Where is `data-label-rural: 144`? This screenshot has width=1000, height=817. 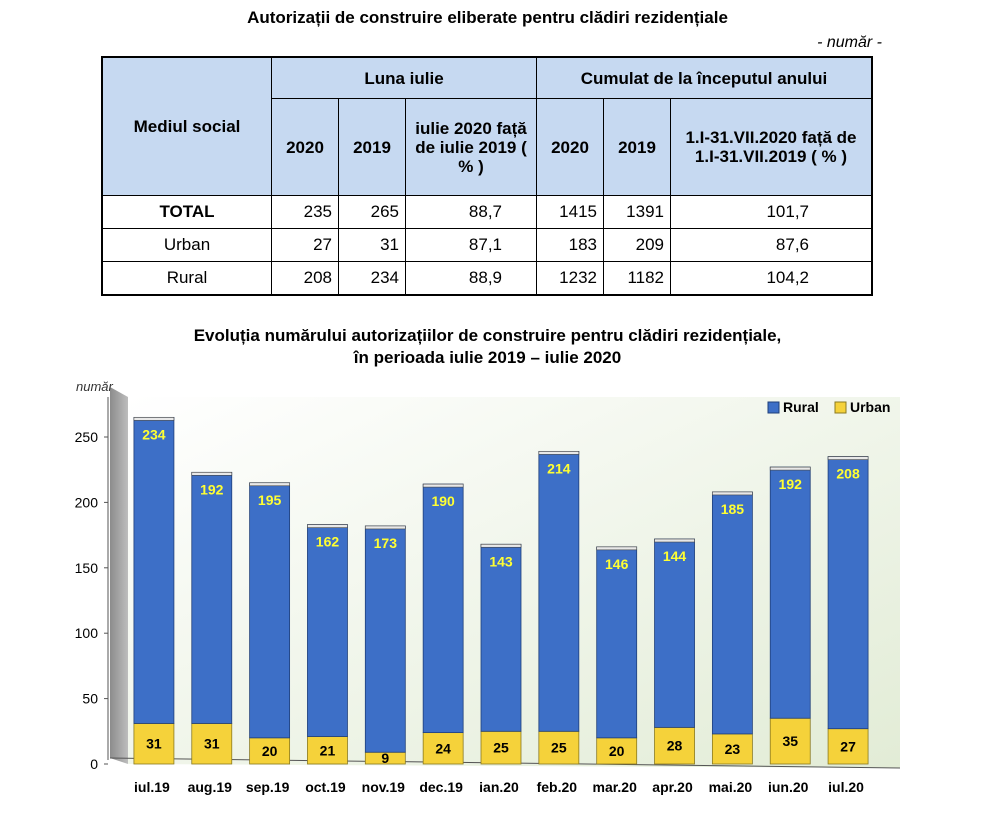
data-label-rural: 144 is located at coordinates (675, 556).